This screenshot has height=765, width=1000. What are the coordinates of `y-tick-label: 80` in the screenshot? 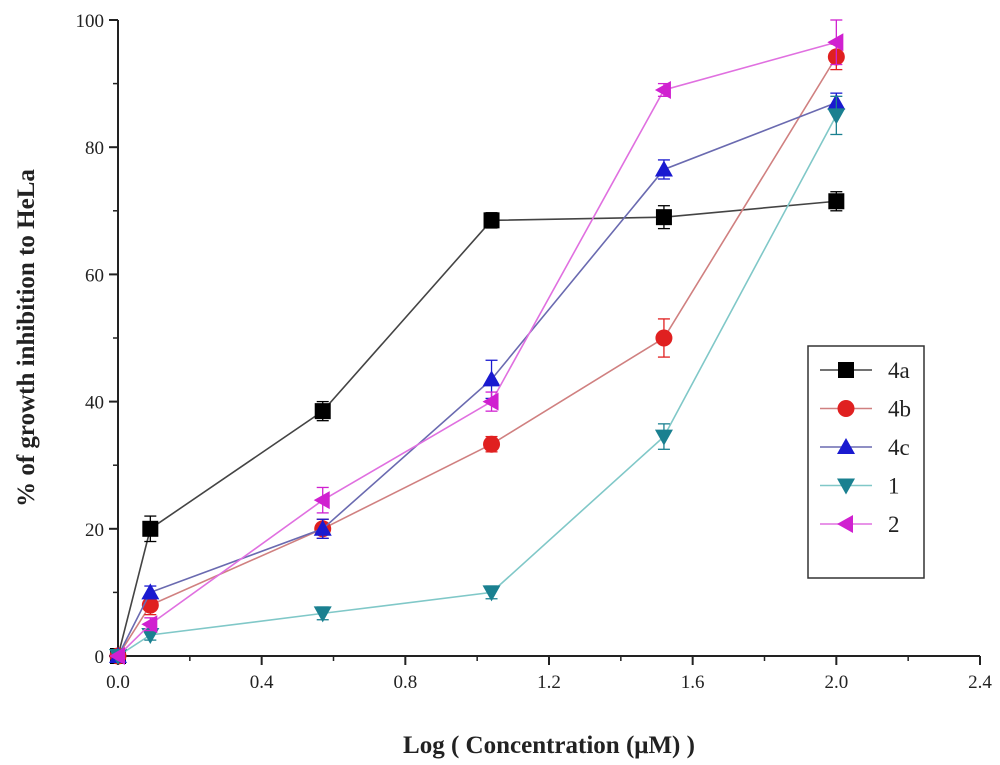 It's located at (94, 148).